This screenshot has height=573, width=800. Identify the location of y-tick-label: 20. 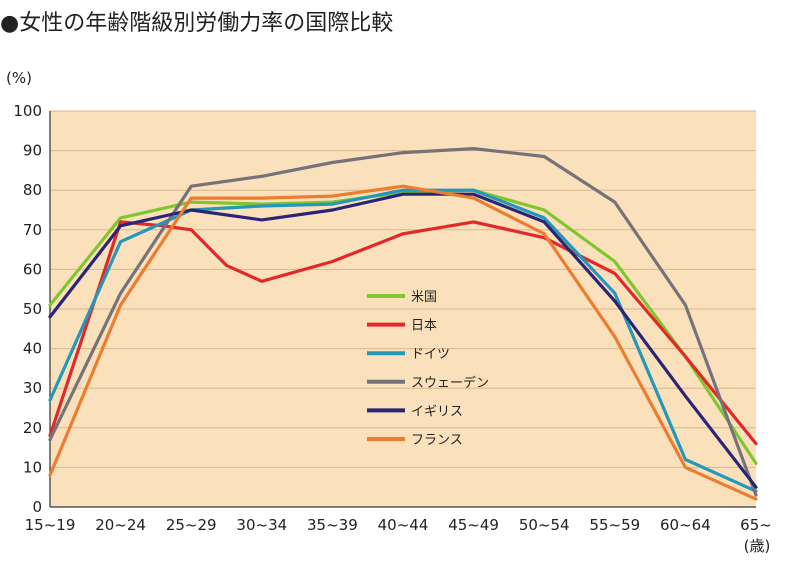
(32, 428).